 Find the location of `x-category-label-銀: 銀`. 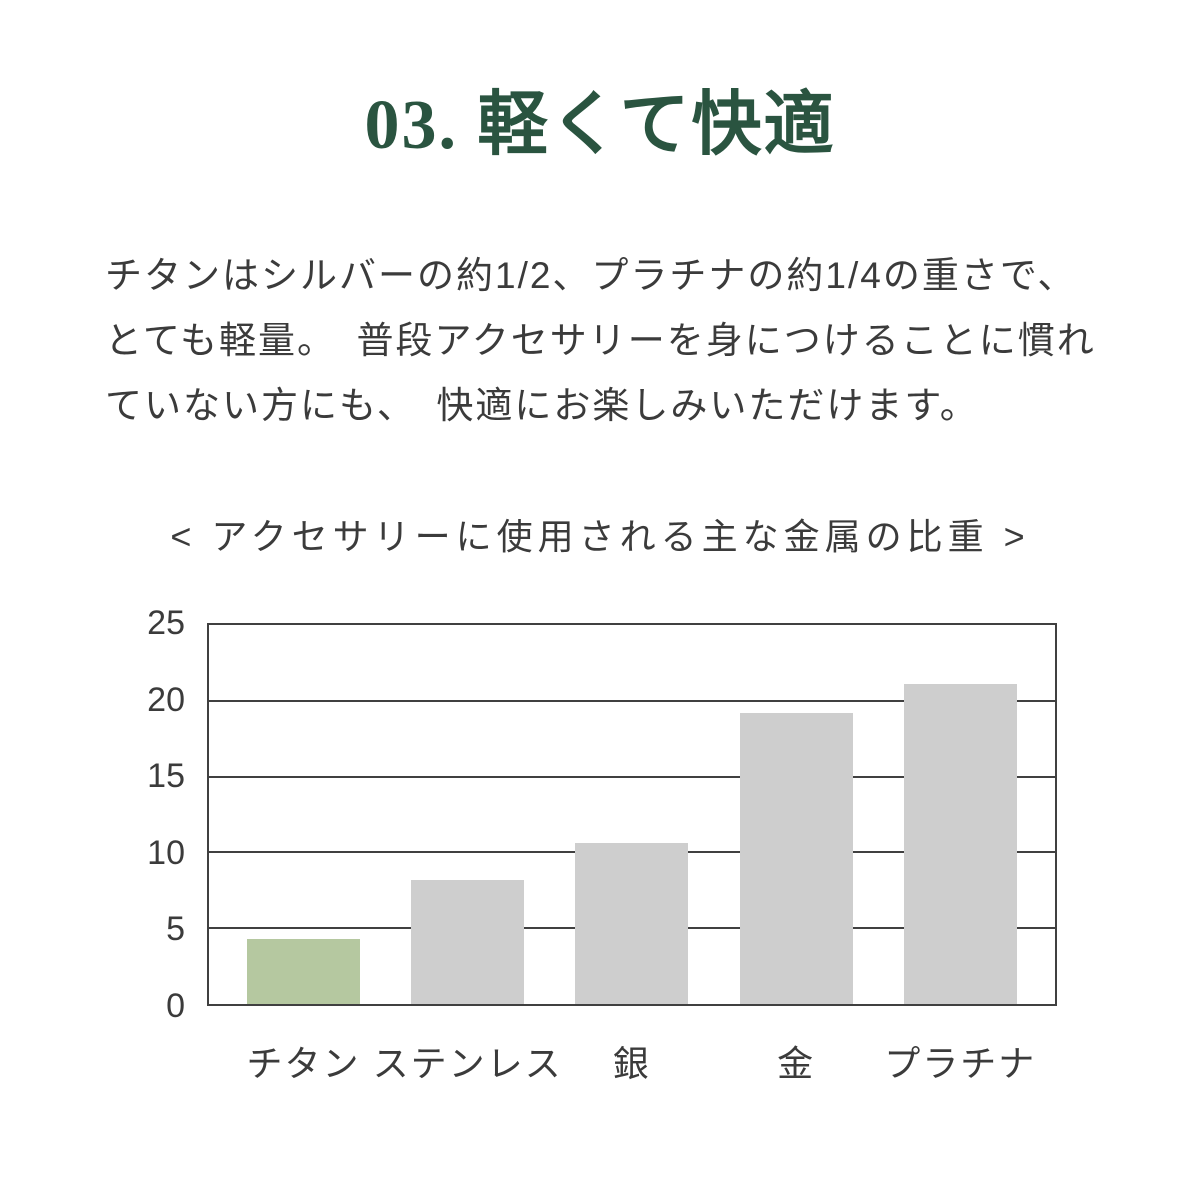

x-category-label-銀: 銀 is located at coordinates (631, 1063).